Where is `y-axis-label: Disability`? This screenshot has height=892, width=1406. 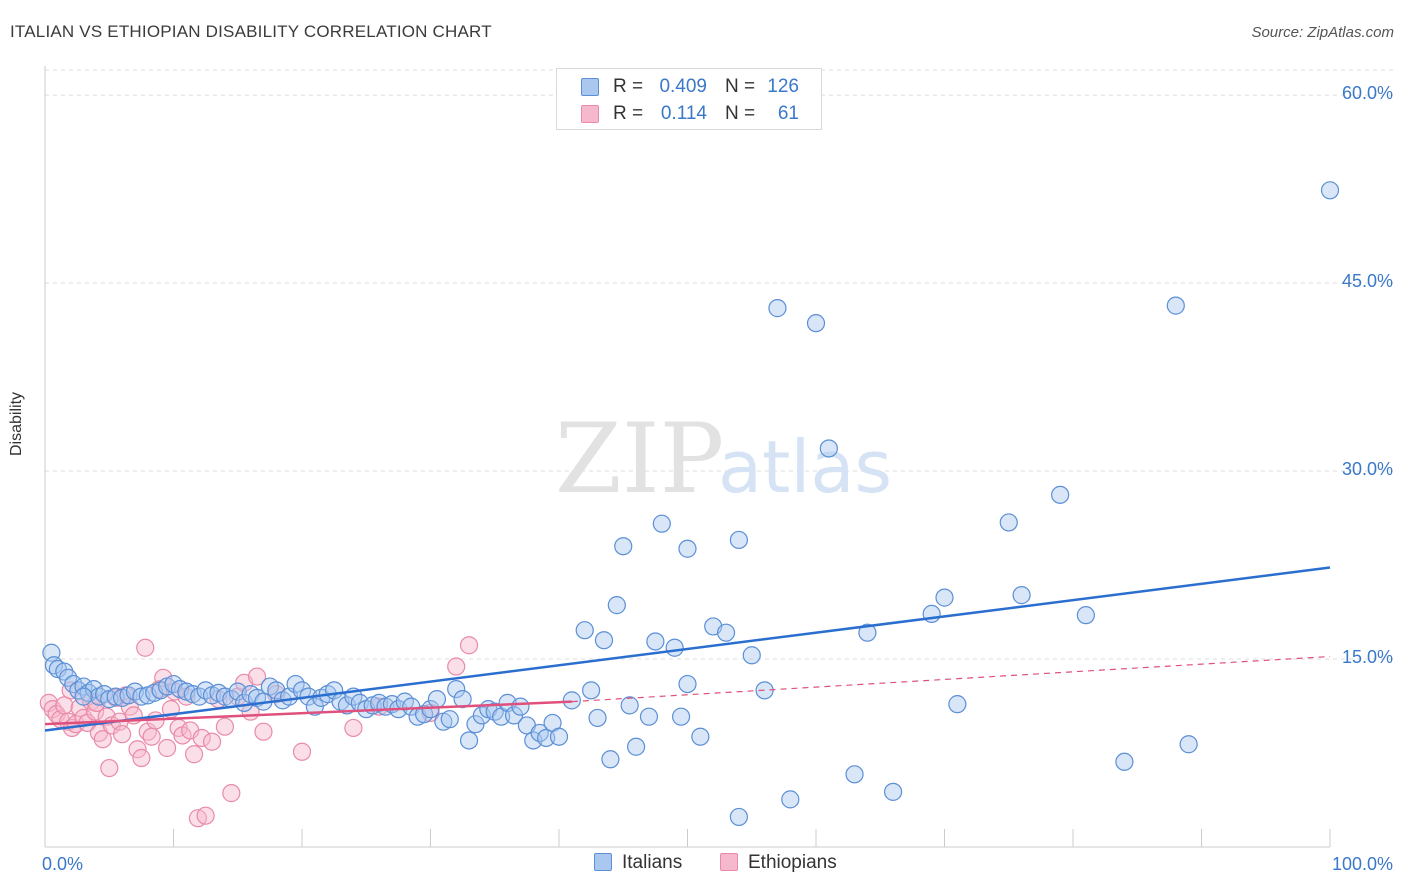
y-axis-label: Disability is located at coordinates (16, 423).